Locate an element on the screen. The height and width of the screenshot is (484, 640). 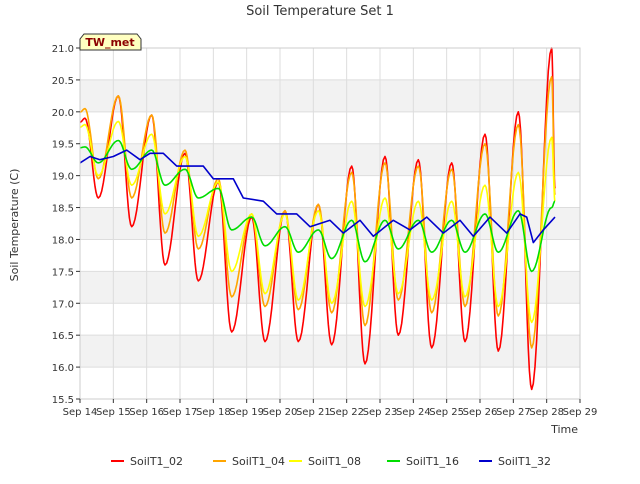
x-tick-label: Sep 16 is located at coordinates (146, 412).